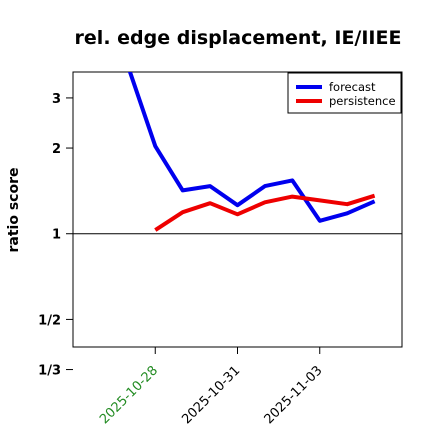  What do you see at coordinates (265, 212) in the screenshot?
I see `series-line-persistence` at bounding box center [265, 212].